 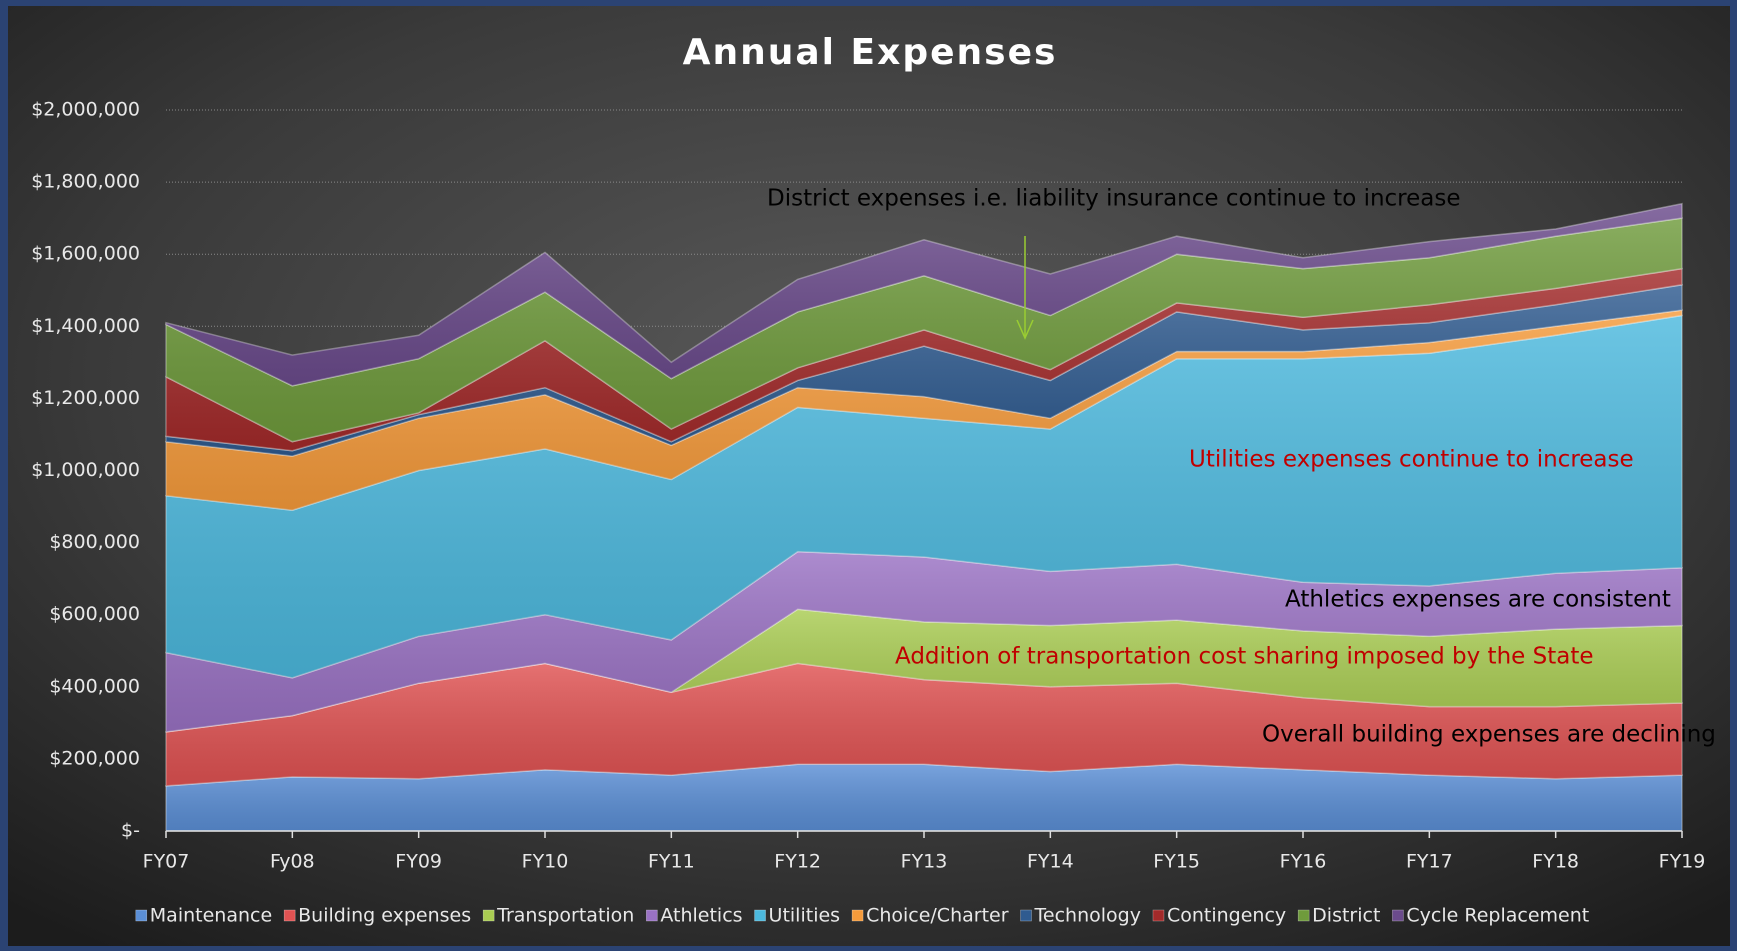 I want to click on legend-item: District, so click(x=1338, y=916).